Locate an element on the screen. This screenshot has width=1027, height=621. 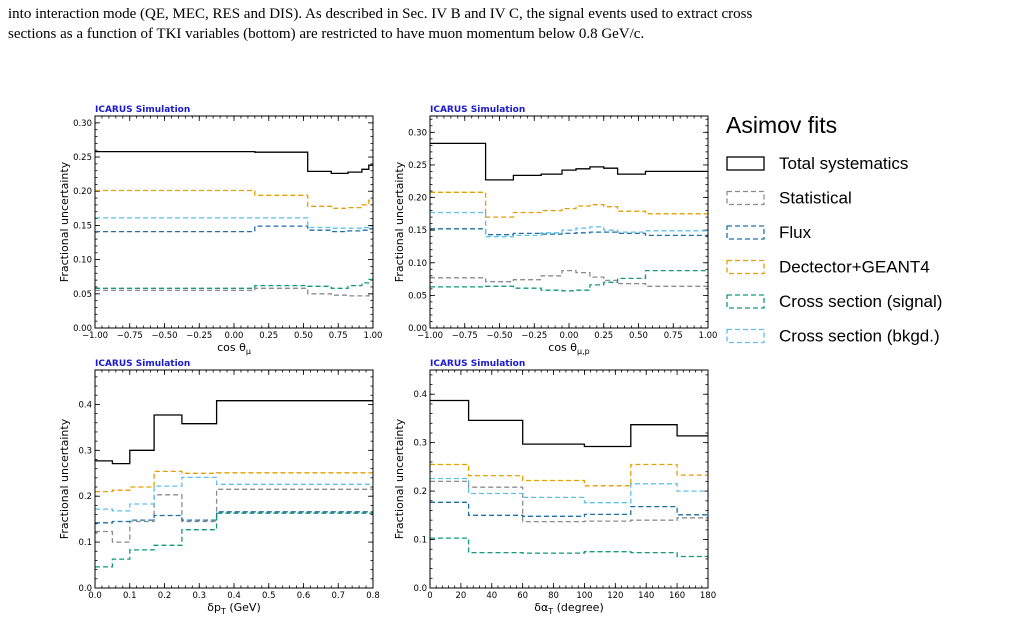
x-tick-label: 0.4 is located at coordinates (234, 596).